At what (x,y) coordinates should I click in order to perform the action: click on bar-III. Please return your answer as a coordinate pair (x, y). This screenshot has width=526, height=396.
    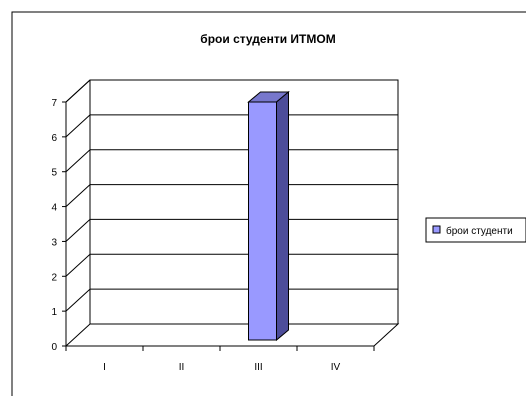
    Looking at the image, I should click on (268, 216).